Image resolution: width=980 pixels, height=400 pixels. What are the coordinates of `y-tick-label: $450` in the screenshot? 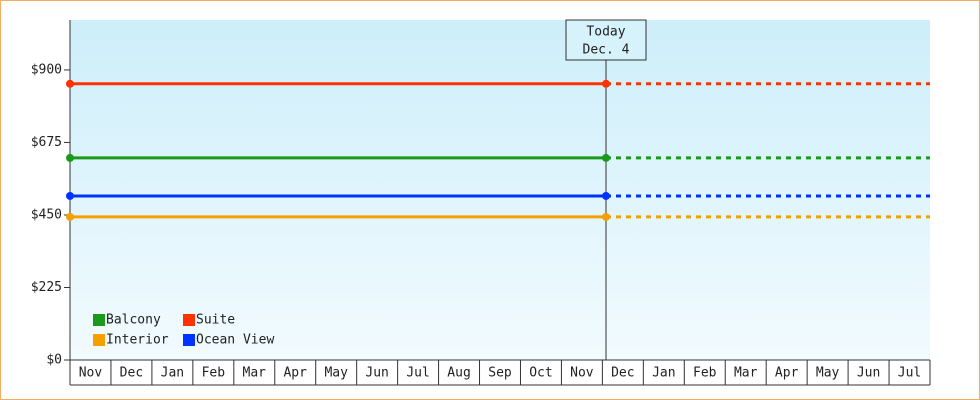 It's located at (46, 214).